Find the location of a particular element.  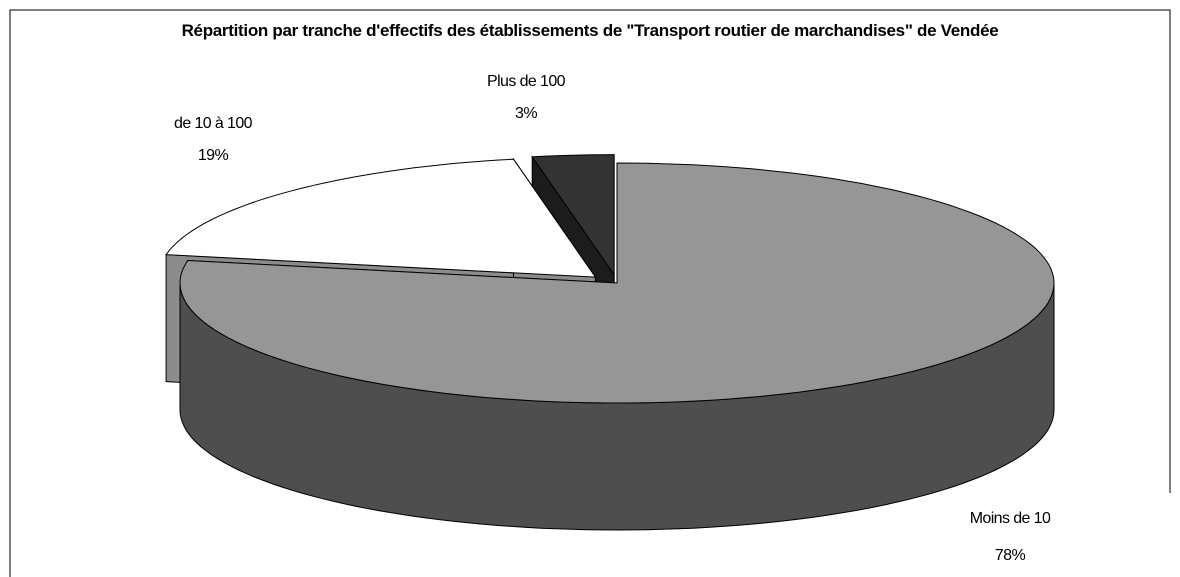

slice-value-label: 78% is located at coordinates (1010, 555).